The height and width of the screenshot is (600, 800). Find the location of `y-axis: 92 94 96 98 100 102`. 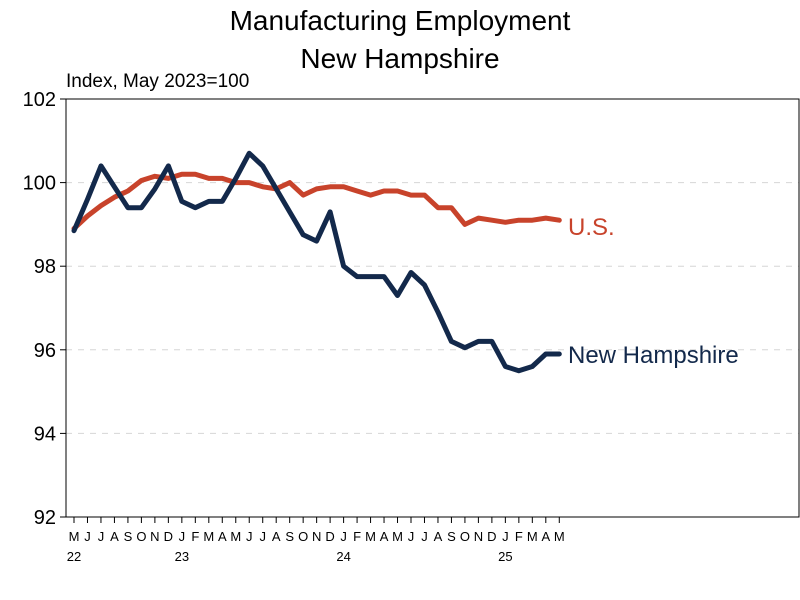

y-axis: 92 94 96 98 100 102 is located at coordinates (44, 309).